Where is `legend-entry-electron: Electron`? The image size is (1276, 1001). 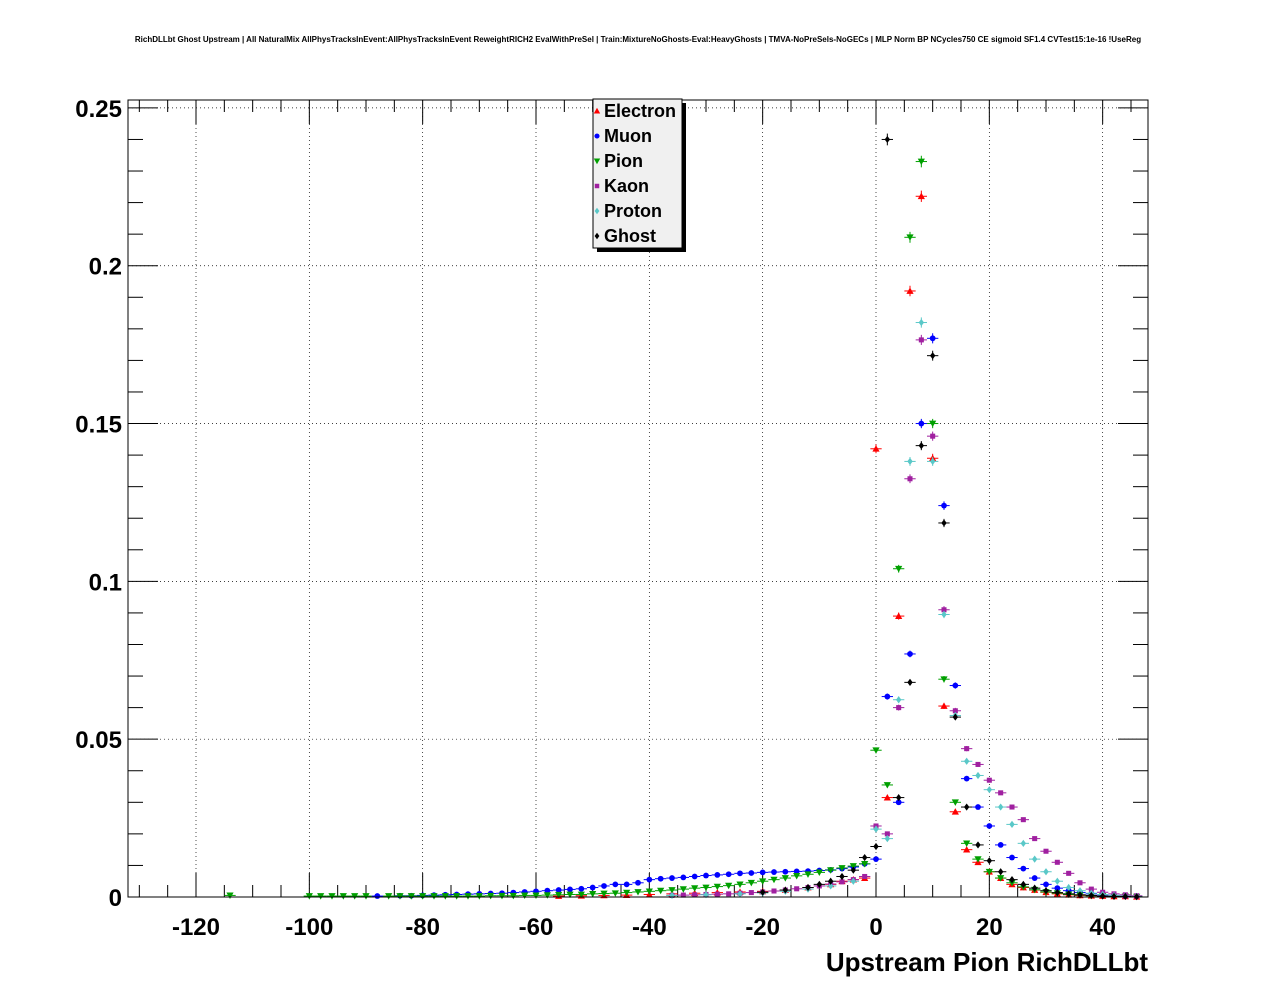 legend-entry-electron: Electron is located at coordinates (634, 111).